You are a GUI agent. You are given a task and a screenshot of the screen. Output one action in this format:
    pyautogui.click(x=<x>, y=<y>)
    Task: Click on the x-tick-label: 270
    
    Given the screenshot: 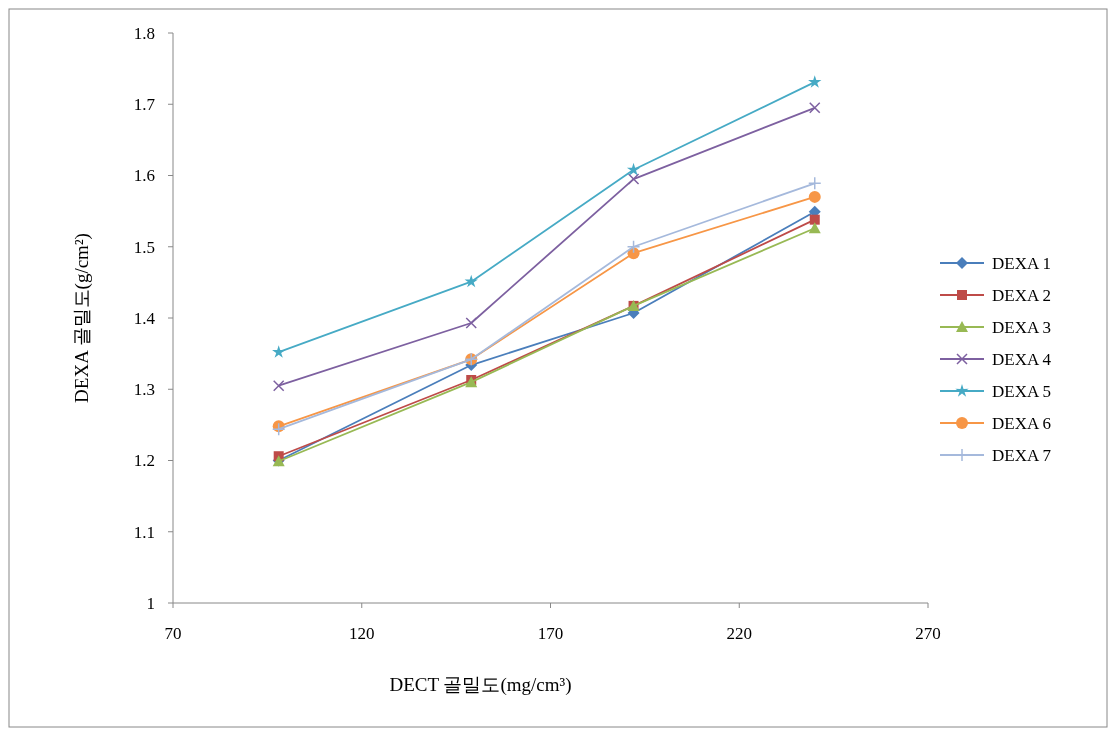 What is the action you would take?
    pyautogui.click(x=928, y=633)
    